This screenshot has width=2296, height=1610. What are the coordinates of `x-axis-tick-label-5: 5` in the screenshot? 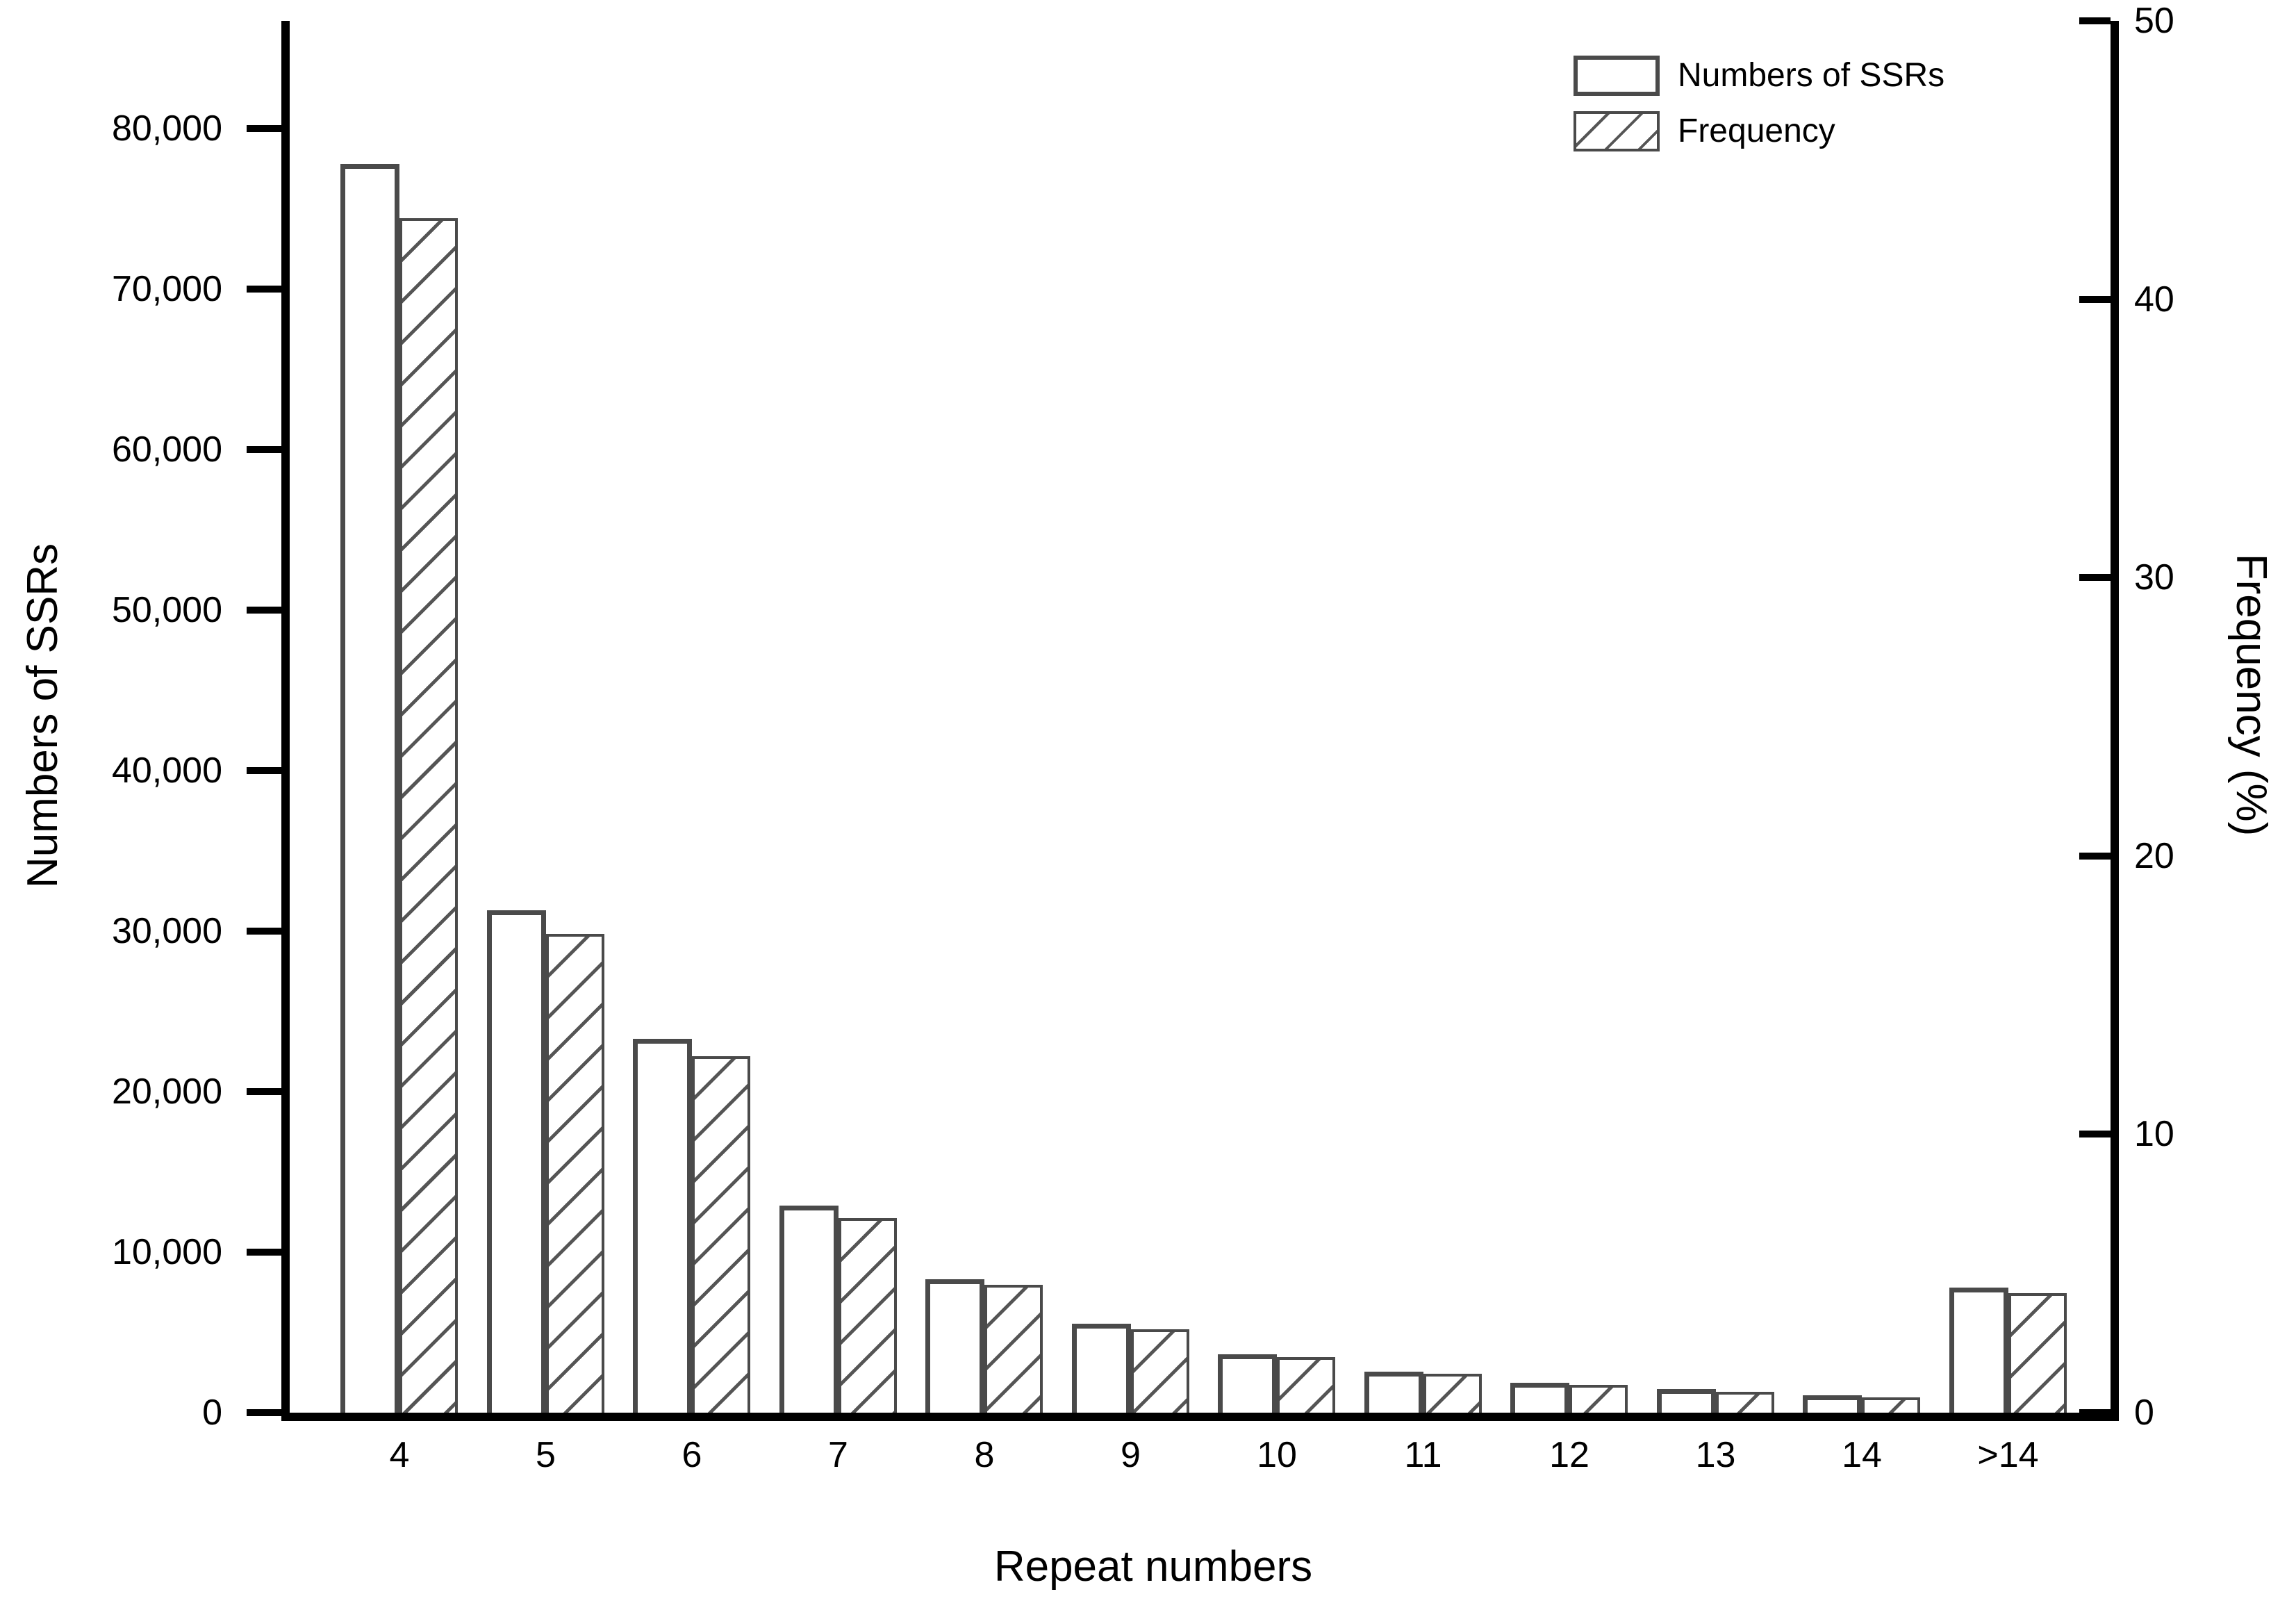 It's located at (546, 1455).